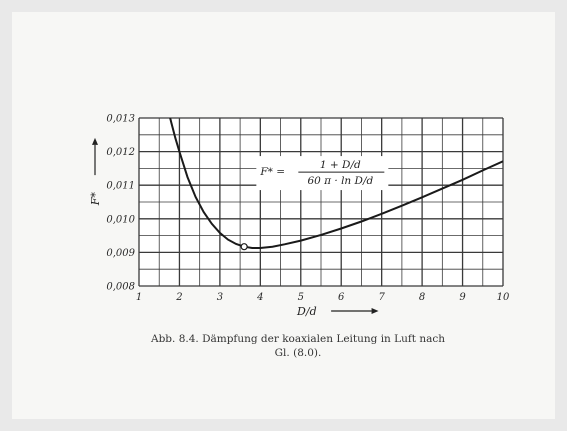 This screenshot has height=431, width=567. What do you see at coordinates (220, 297) in the screenshot?
I see `x-tick-label: 3` at bounding box center [220, 297].